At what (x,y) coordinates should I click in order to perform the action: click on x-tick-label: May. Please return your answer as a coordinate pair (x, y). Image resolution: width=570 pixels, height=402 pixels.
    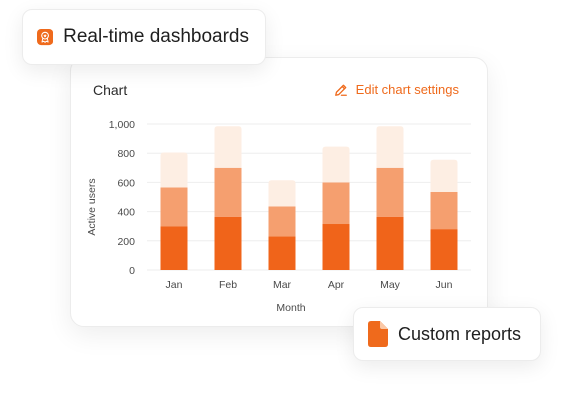
    Looking at the image, I should click on (390, 285).